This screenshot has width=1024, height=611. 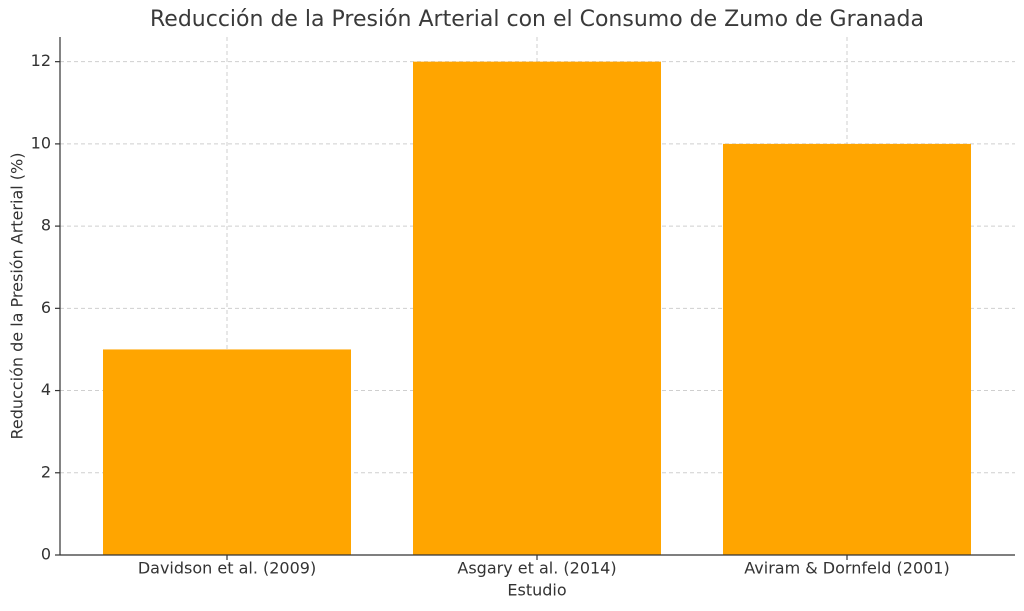 I want to click on x-tick-label: Asgary et al. (2014), so click(x=536, y=568).